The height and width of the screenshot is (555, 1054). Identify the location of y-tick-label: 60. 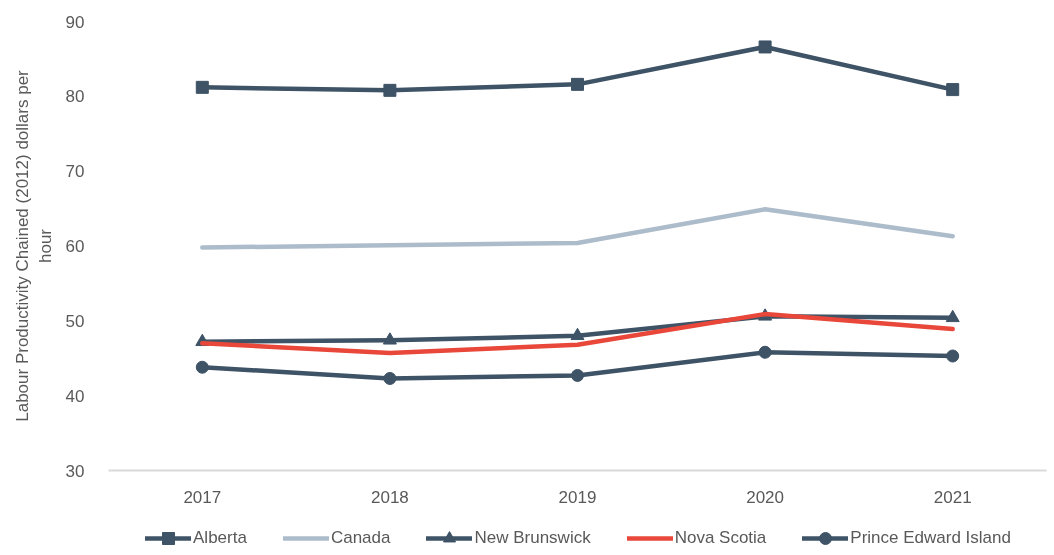
(75, 246).